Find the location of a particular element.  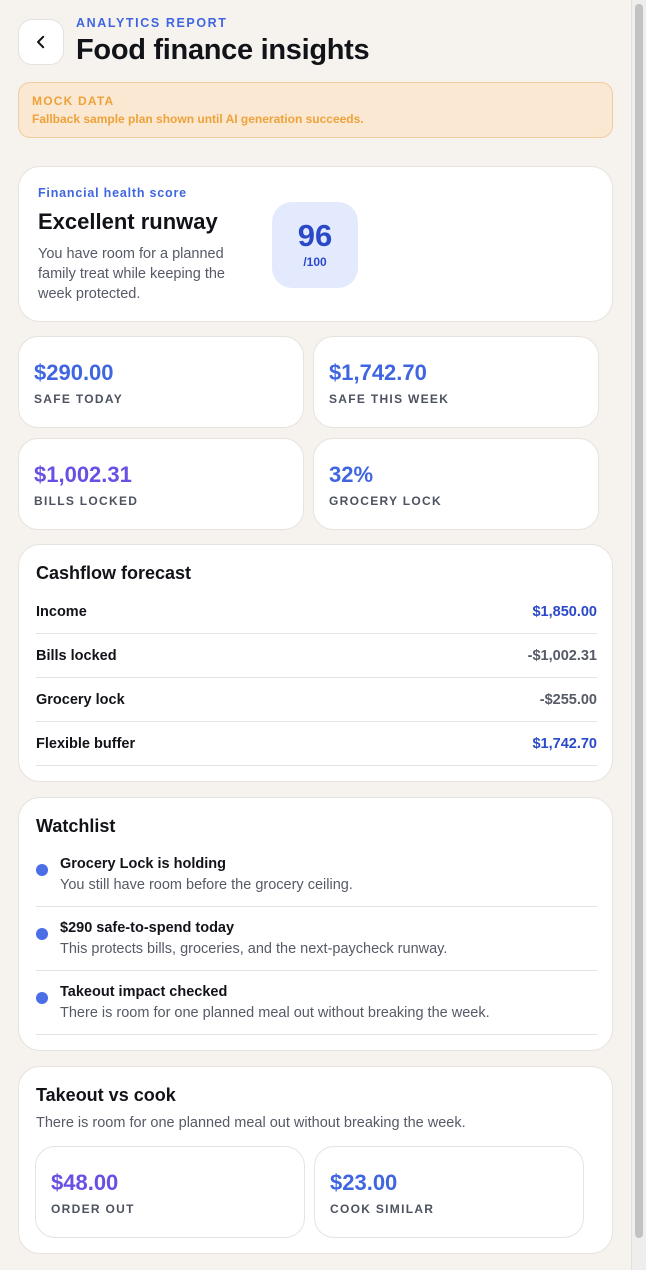

order-out-card: $48.00 ORDER OUT is located at coordinates (170, 1192).